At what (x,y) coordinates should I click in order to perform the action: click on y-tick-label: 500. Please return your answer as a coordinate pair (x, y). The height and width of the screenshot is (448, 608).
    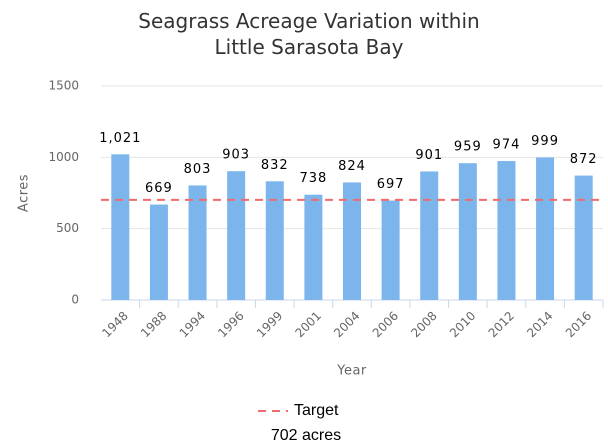
    Looking at the image, I should click on (67, 228).